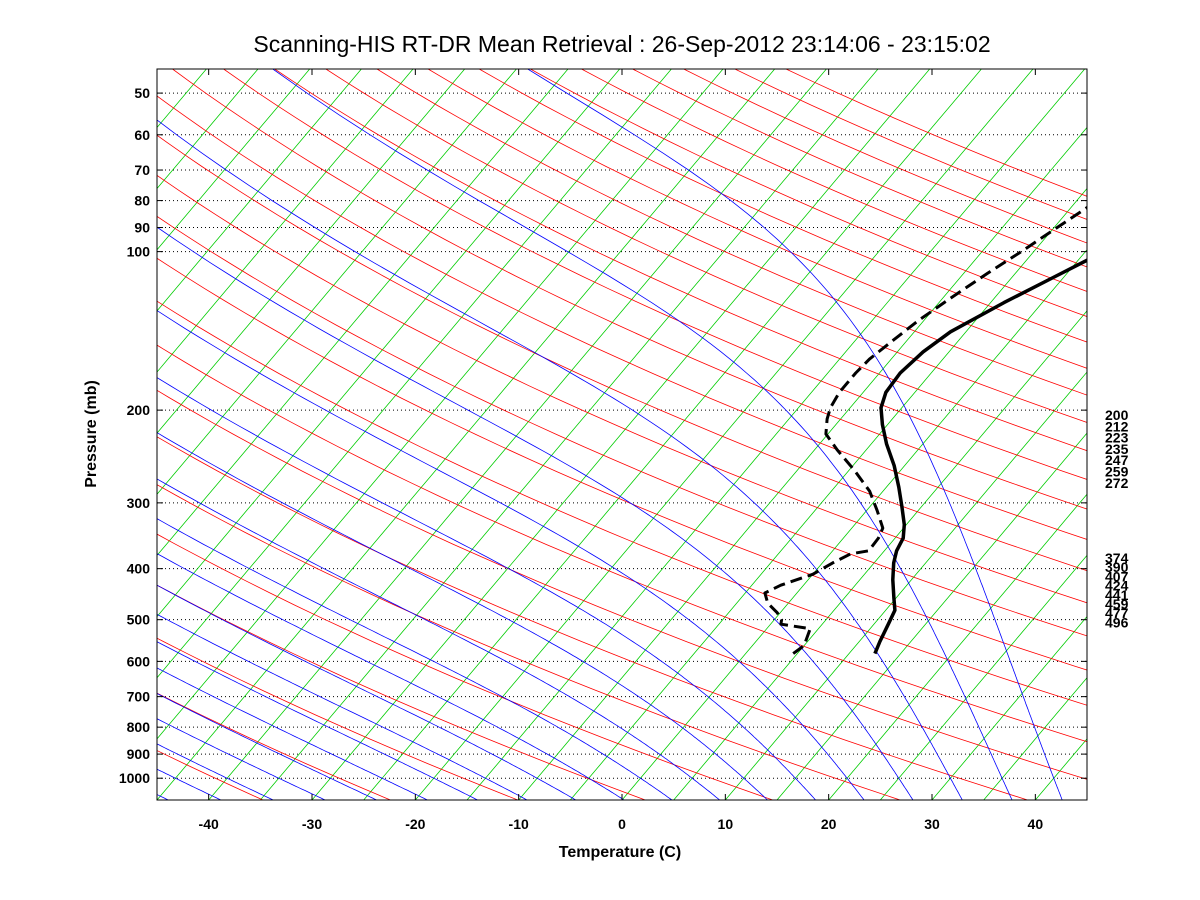  Describe the element at coordinates (139, 503) in the screenshot. I see `y-tick-label: 300` at that location.